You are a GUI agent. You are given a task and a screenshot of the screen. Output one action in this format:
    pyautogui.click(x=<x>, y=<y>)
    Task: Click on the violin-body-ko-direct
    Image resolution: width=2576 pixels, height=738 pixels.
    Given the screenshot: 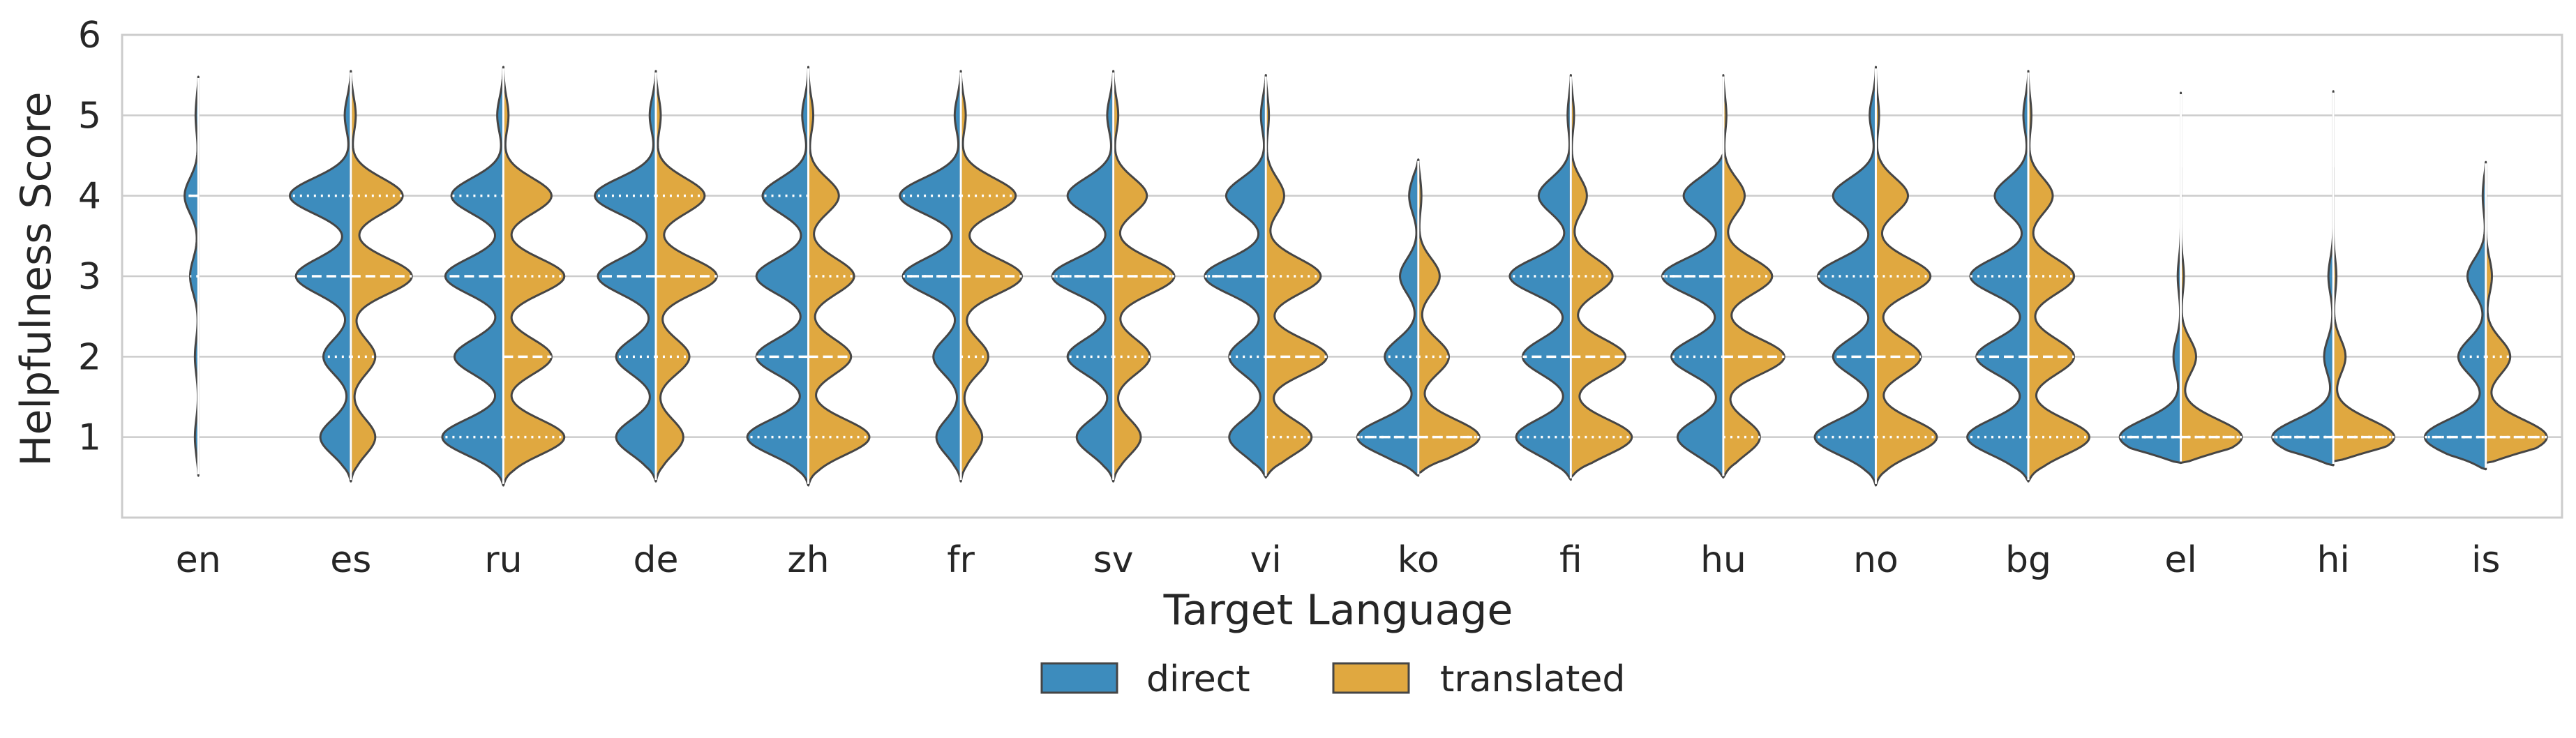 What is the action you would take?
    pyautogui.click(x=1388, y=317)
    